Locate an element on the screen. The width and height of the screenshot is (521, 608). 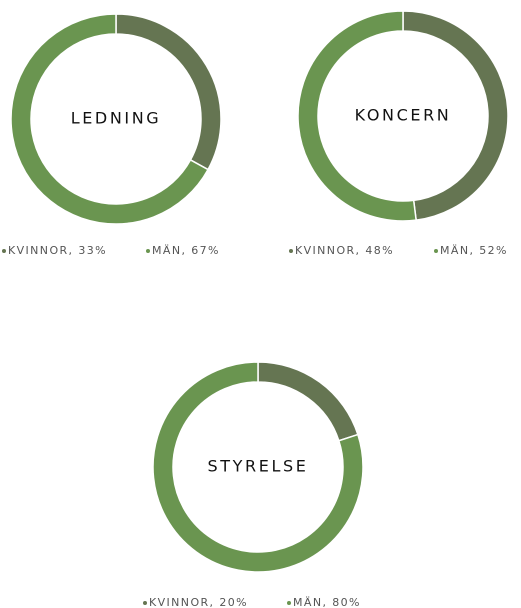
donut-title: KONCERN is located at coordinates (403, 115).